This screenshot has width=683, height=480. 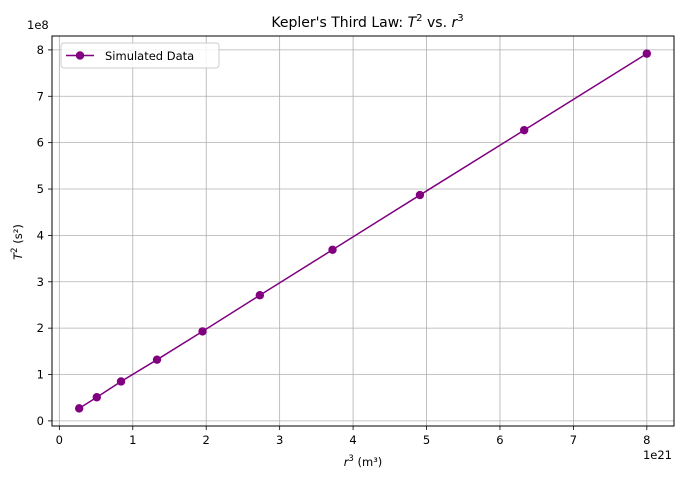 What do you see at coordinates (352, 440) in the screenshot?
I see `x-tick-label: 4` at bounding box center [352, 440].